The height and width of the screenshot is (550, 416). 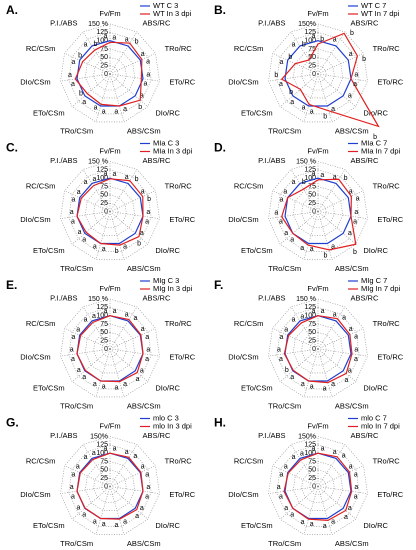 What do you see at coordinates (173, 288) in the screenshot?
I see `legend-label: MIg In 3 dpi` at bounding box center [173, 288].